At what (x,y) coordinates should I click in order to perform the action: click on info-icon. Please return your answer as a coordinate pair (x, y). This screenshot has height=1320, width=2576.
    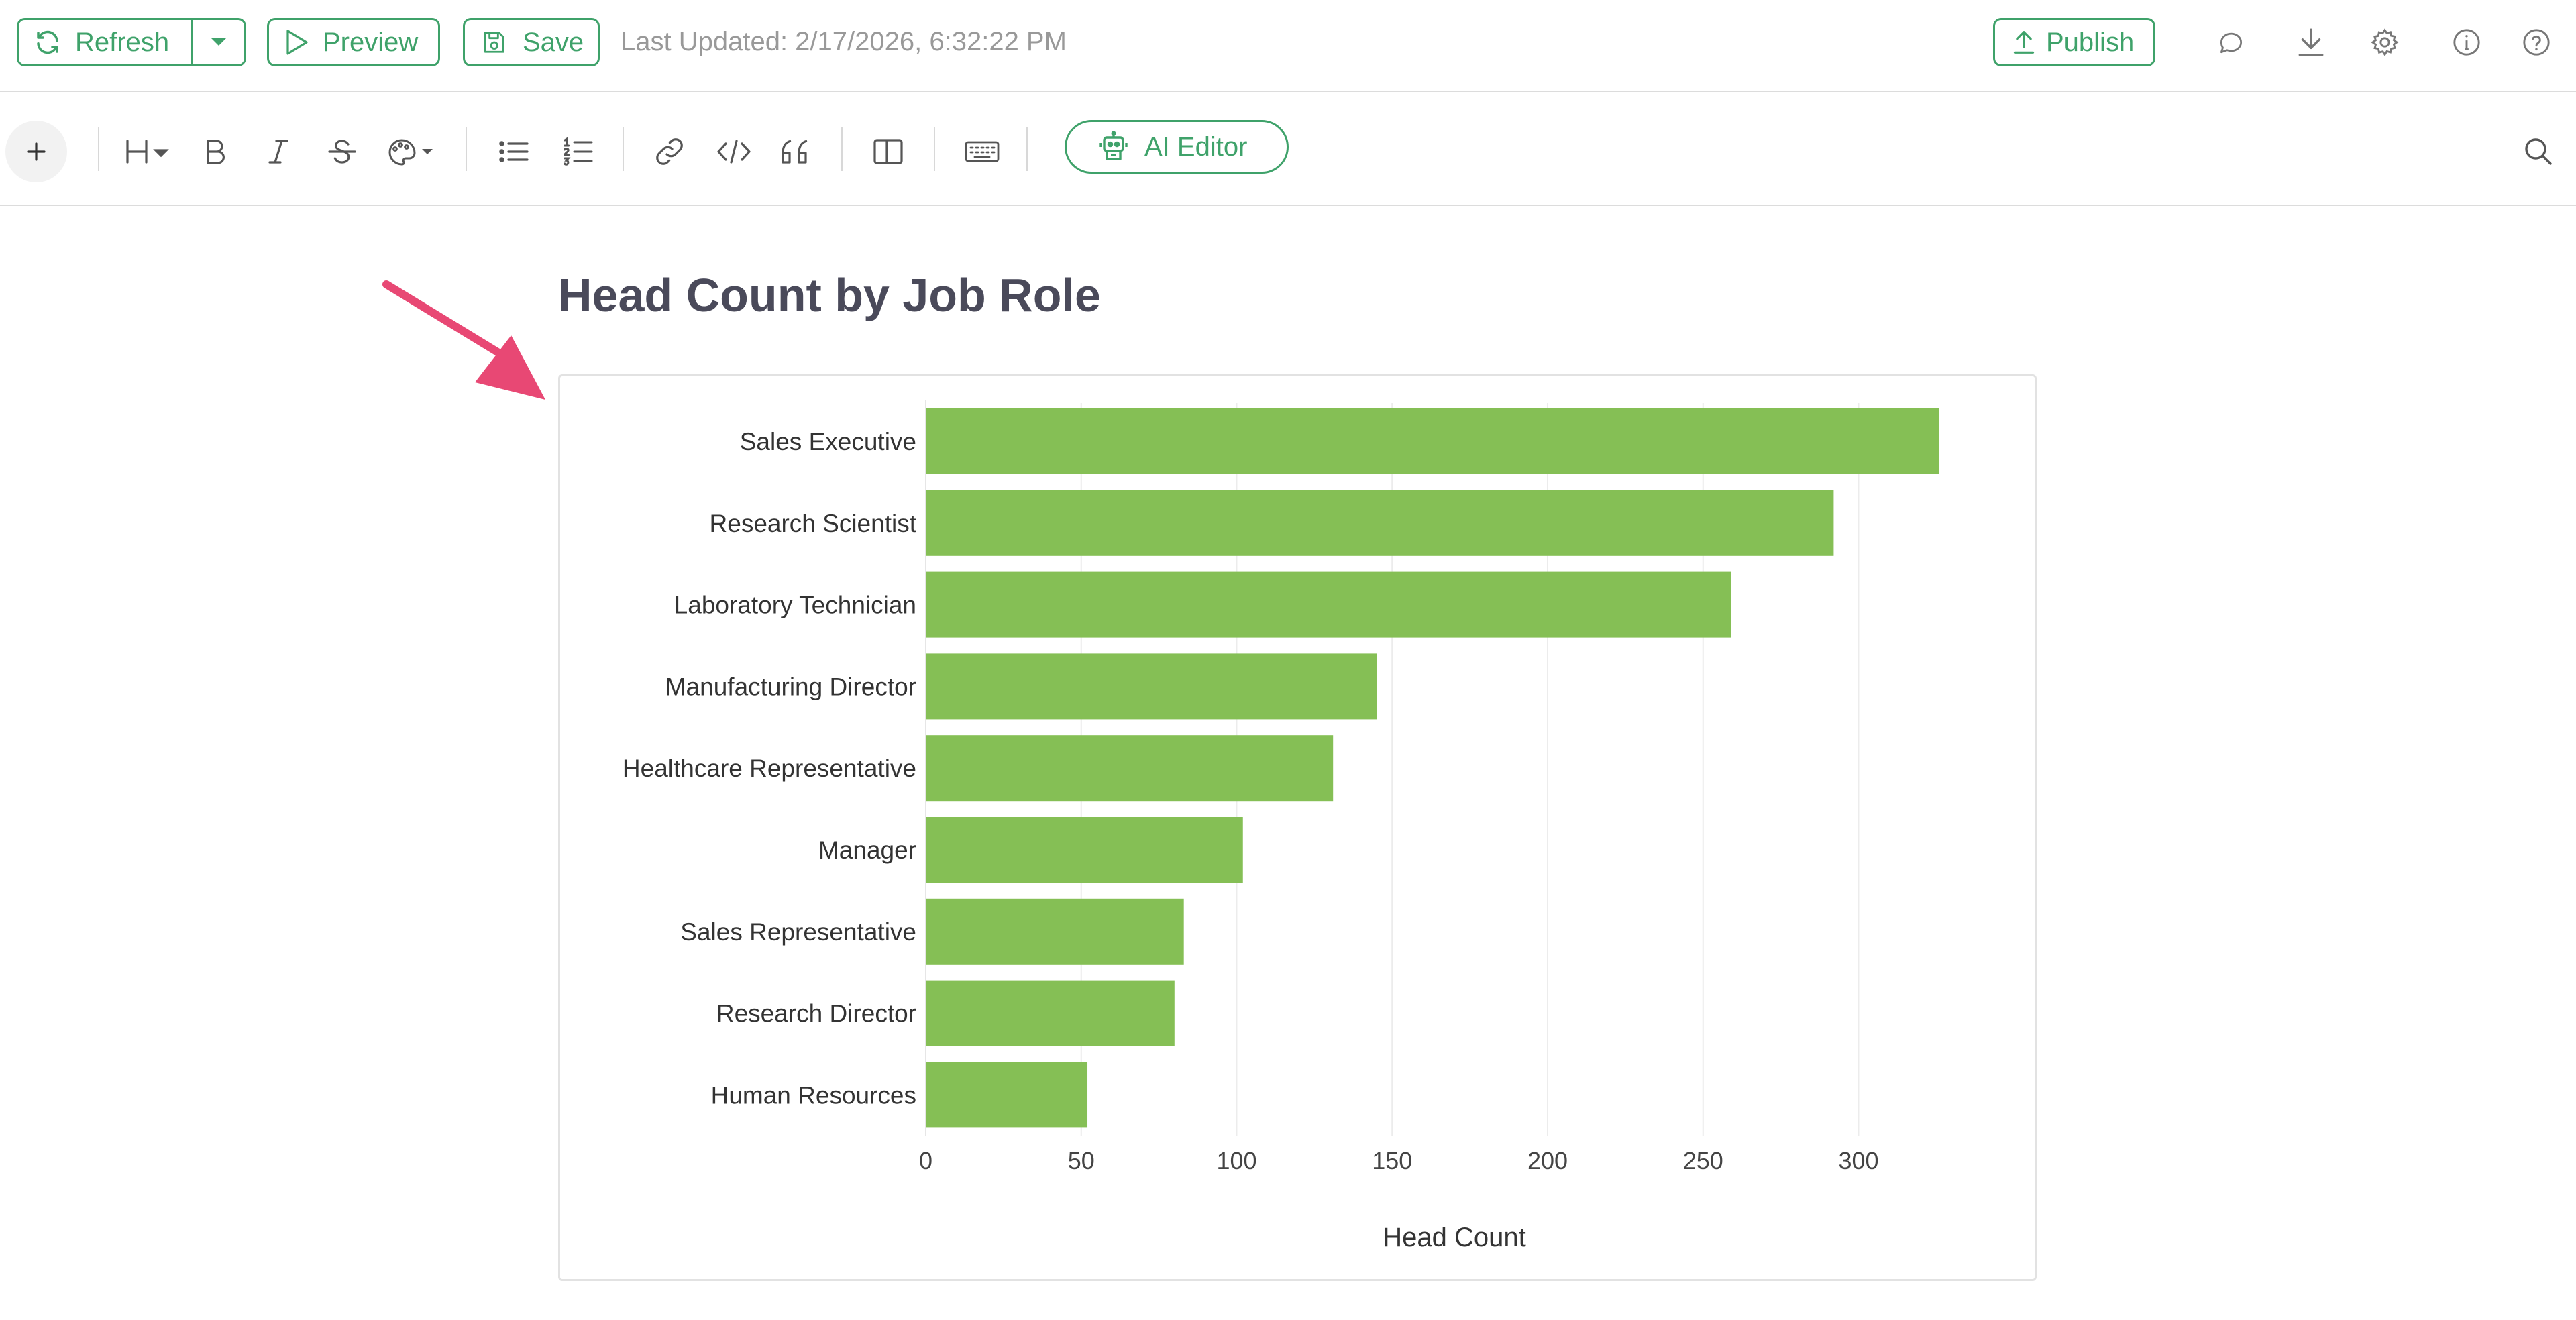
    Looking at the image, I should click on (2466, 42).